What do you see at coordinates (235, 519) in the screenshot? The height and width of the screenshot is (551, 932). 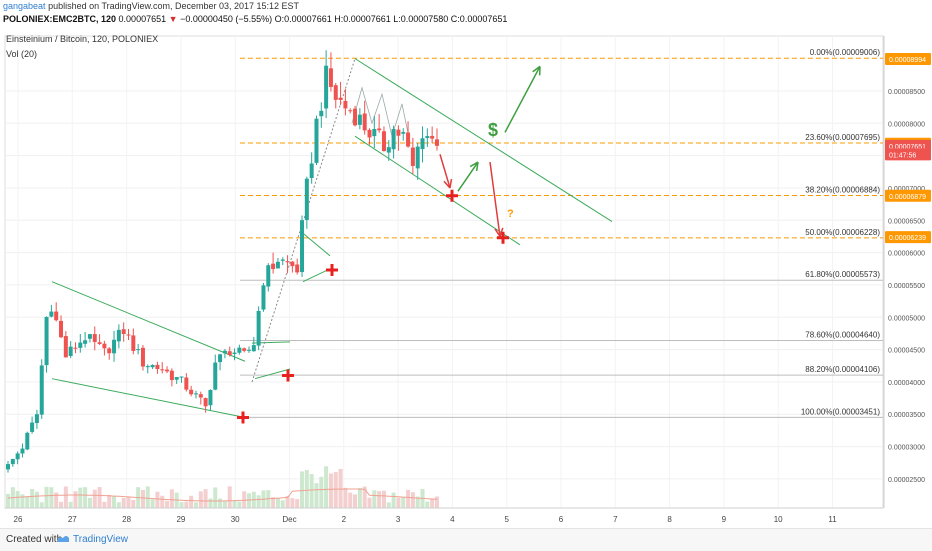 I see `x-tick-label: 30` at bounding box center [235, 519].